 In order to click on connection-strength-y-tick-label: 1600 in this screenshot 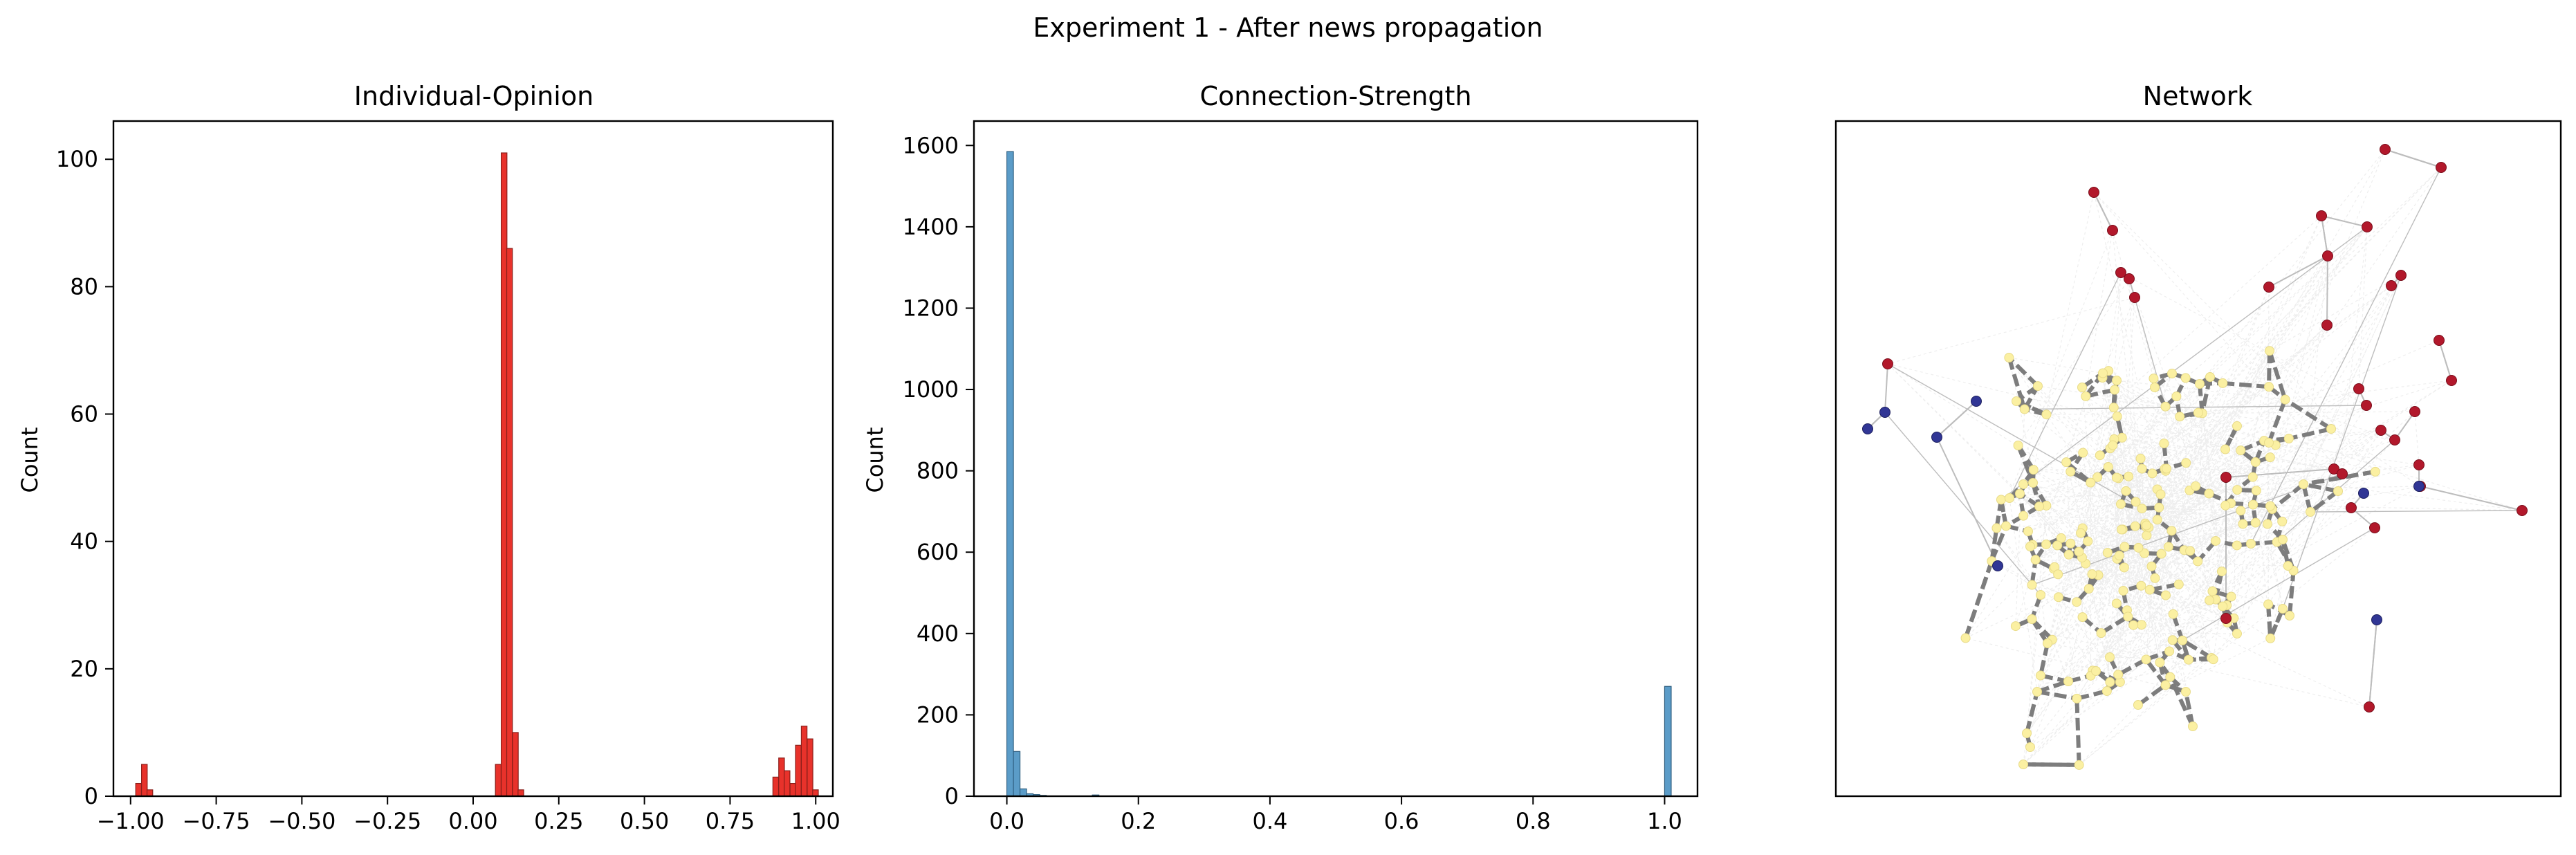, I will do `click(931, 145)`.